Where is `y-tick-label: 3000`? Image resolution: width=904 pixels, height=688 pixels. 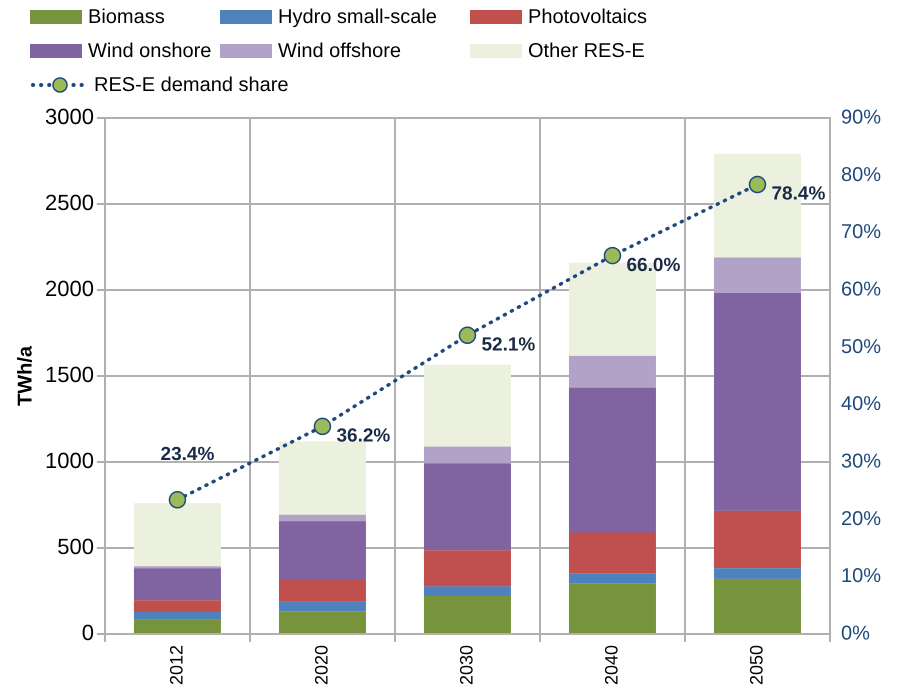 y-tick-label: 3000 is located at coordinates (69, 117).